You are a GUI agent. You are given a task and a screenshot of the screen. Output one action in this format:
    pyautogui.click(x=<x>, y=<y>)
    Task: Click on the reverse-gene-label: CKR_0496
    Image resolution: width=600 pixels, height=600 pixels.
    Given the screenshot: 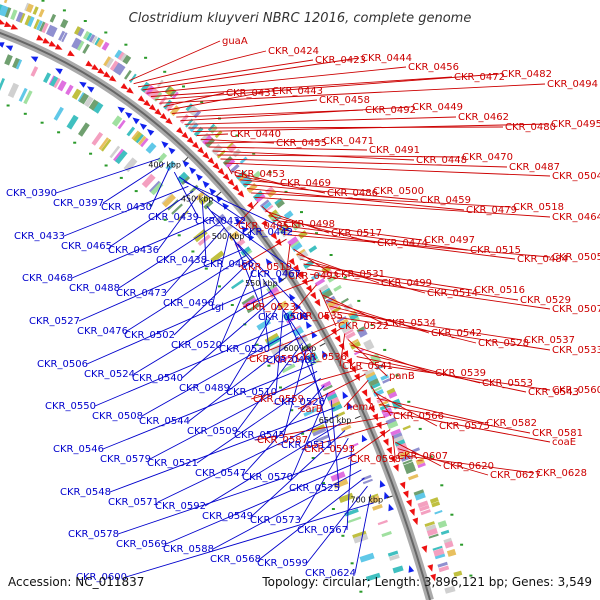 What is the action you would take?
    pyautogui.click(x=188, y=303)
    